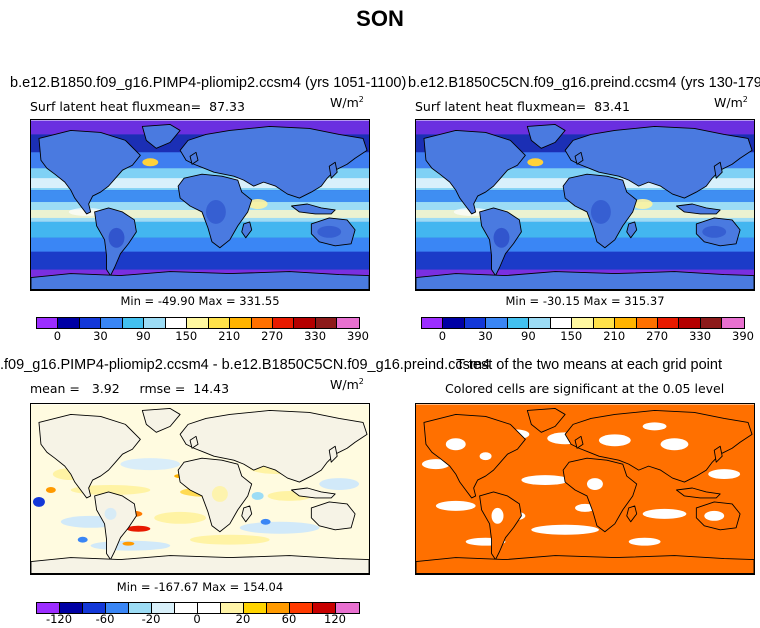 This screenshot has width=760, height=628. What do you see at coordinates (161, 420) in the screenshot?
I see `continent-greenland` at bounding box center [161, 420].